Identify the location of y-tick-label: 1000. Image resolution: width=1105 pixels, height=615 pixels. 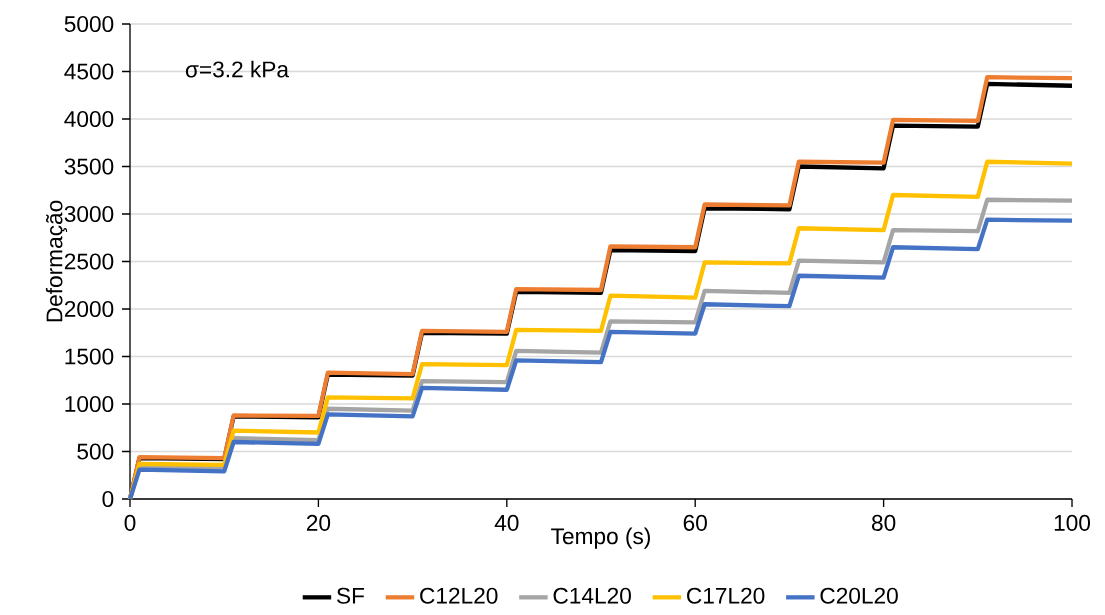
(89, 404).